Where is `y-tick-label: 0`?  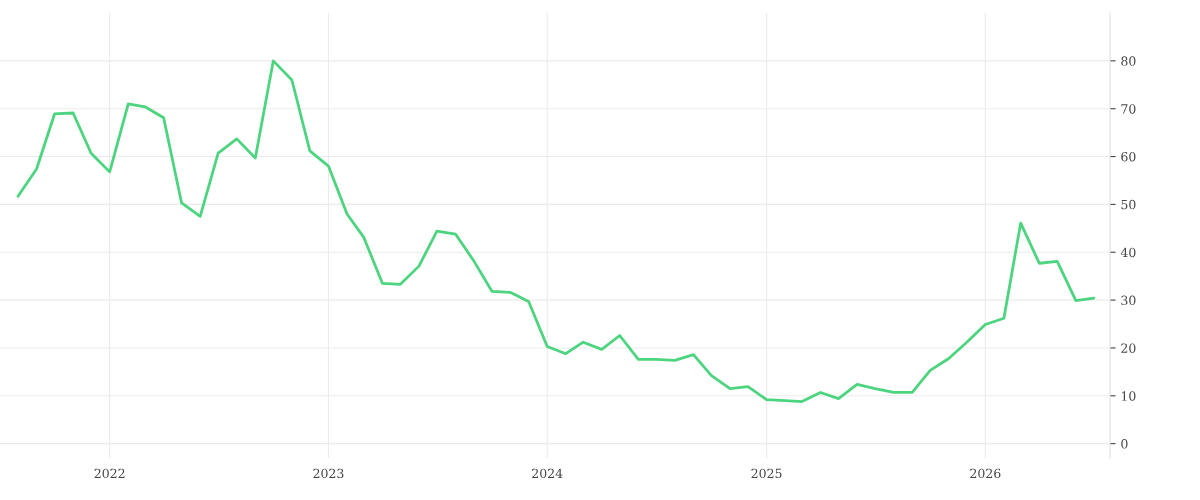 y-tick-label: 0 is located at coordinates (1124, 444).